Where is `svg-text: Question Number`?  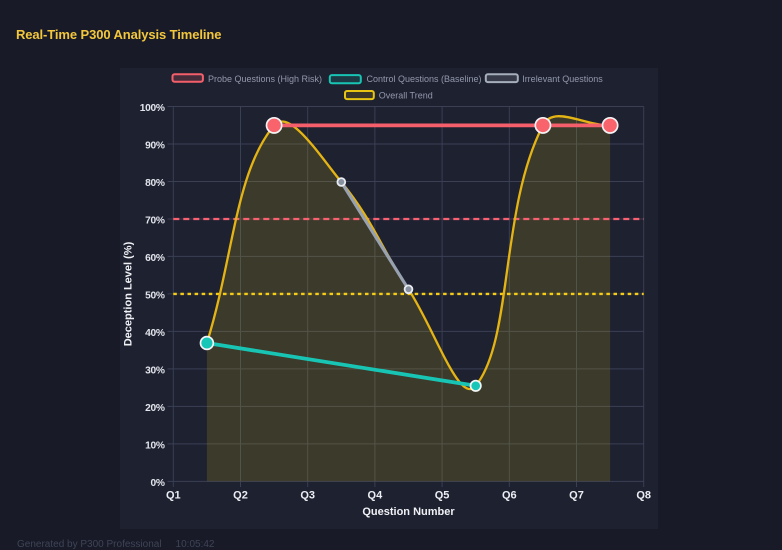 svg-text: Question Number is located at coordinates (408, 512).